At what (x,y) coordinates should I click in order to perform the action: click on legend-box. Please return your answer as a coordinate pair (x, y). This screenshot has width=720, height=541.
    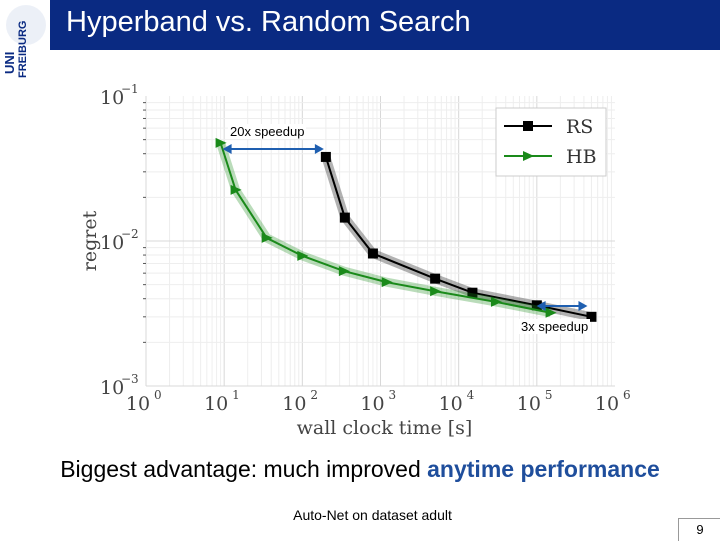
    Looking at the image, I should click on (551, 142).